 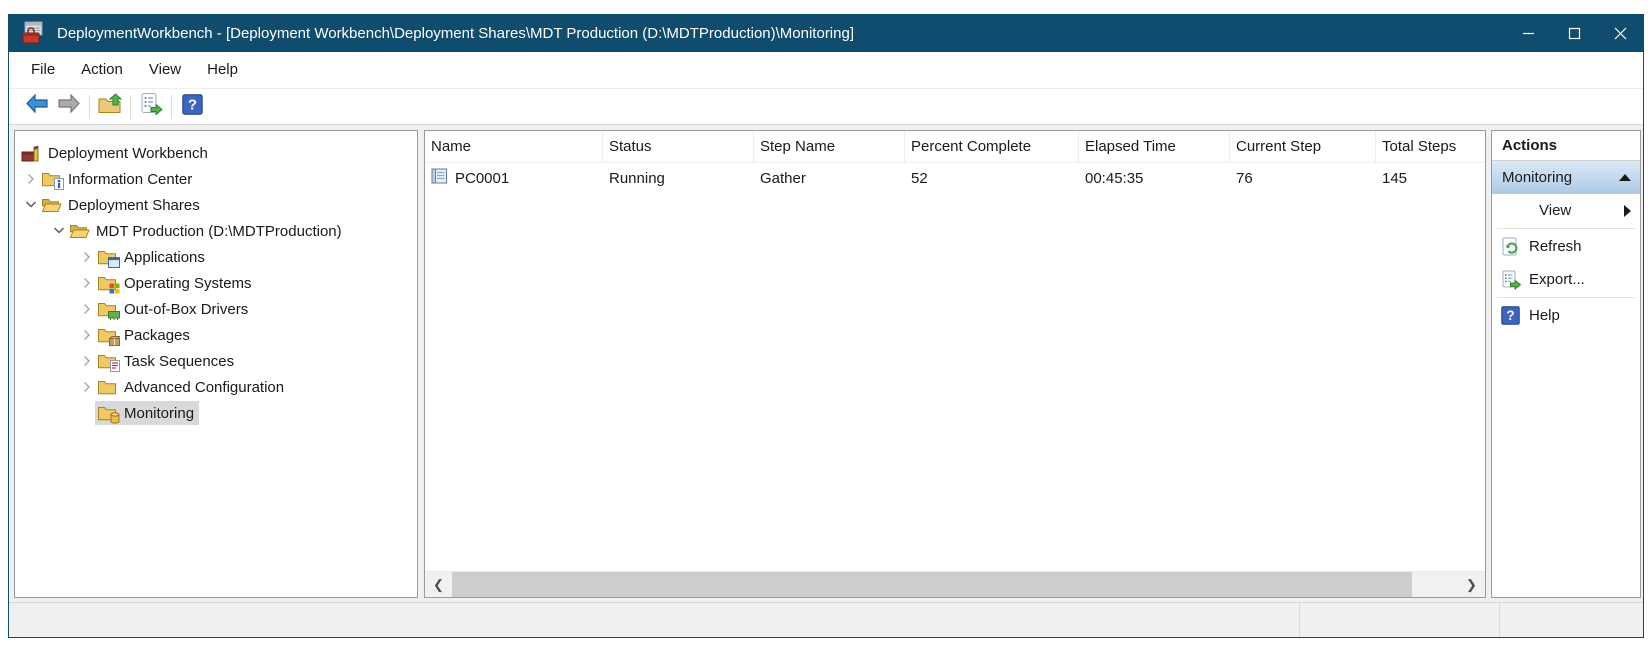 What do you see at coordinates (52, 180) in the screenshot?
I see `information-center-folder-icon` at bounding box center [52, 180].